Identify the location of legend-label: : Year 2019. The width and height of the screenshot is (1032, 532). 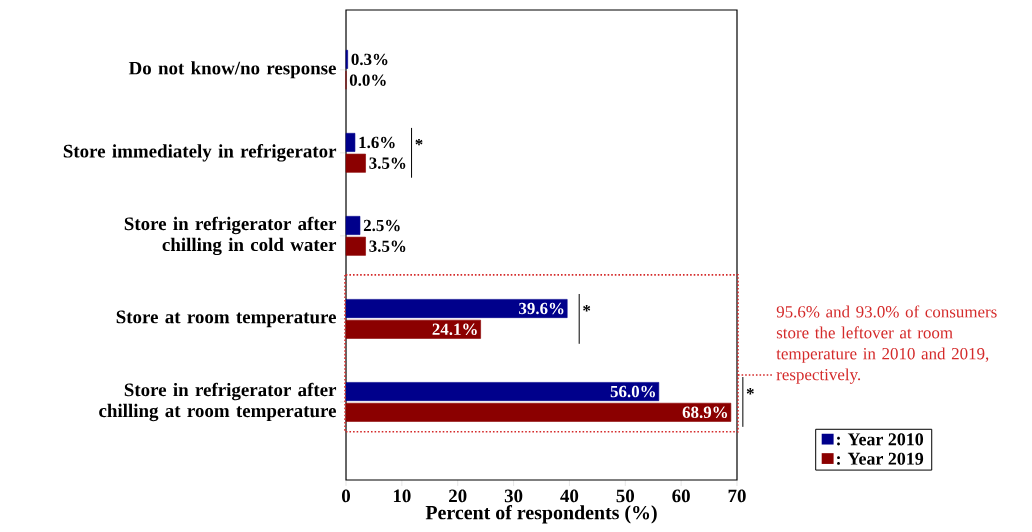
(880, 458).